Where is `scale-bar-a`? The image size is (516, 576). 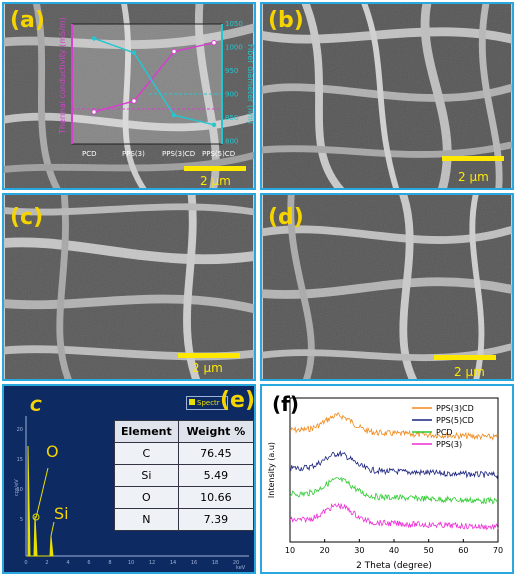
scale-bar-a is located at coordinates (215, 168).